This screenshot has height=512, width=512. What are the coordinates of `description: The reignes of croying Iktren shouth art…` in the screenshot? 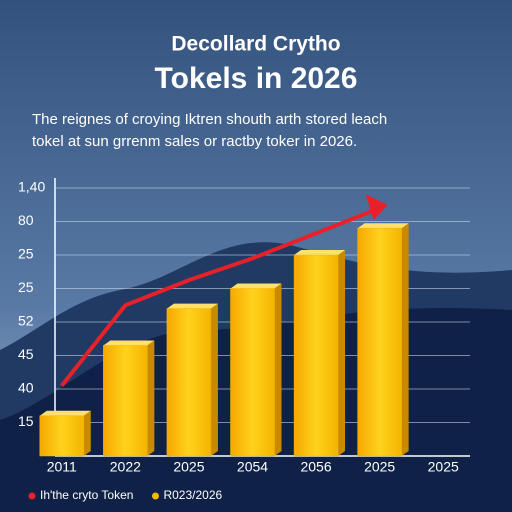 It's located at (209, 119).